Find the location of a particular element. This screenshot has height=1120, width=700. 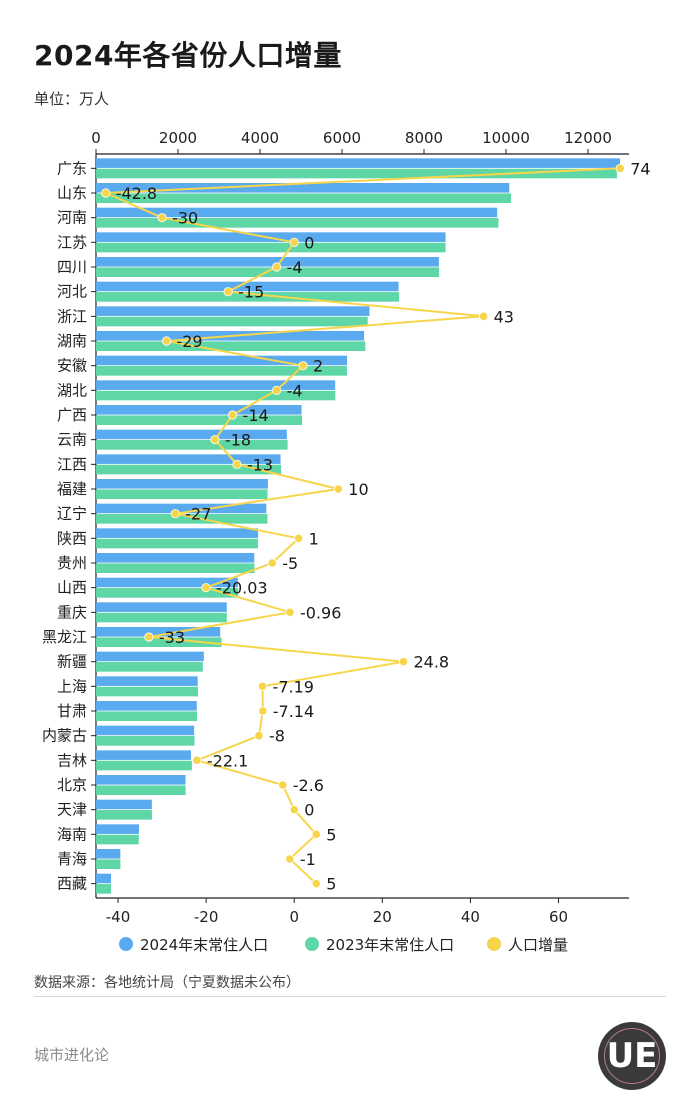

category-label: 安徽 is located at coordinates (72, 366).